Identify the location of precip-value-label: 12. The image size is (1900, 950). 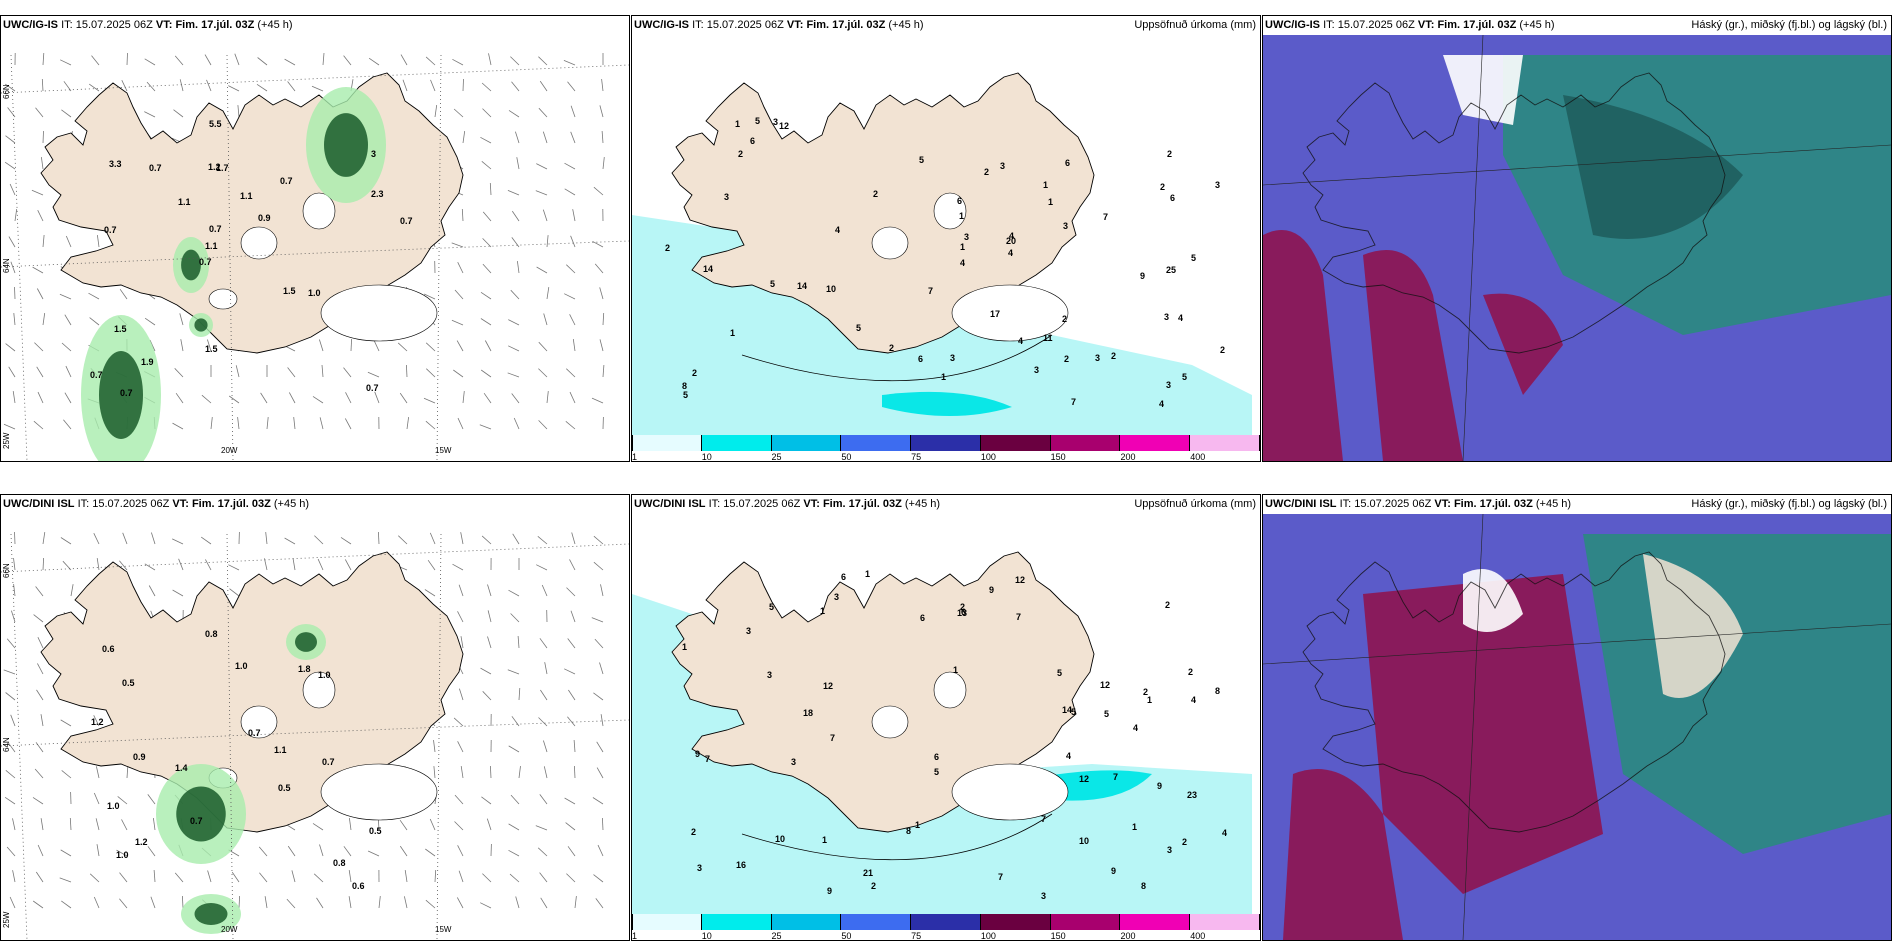
(1105, 685).